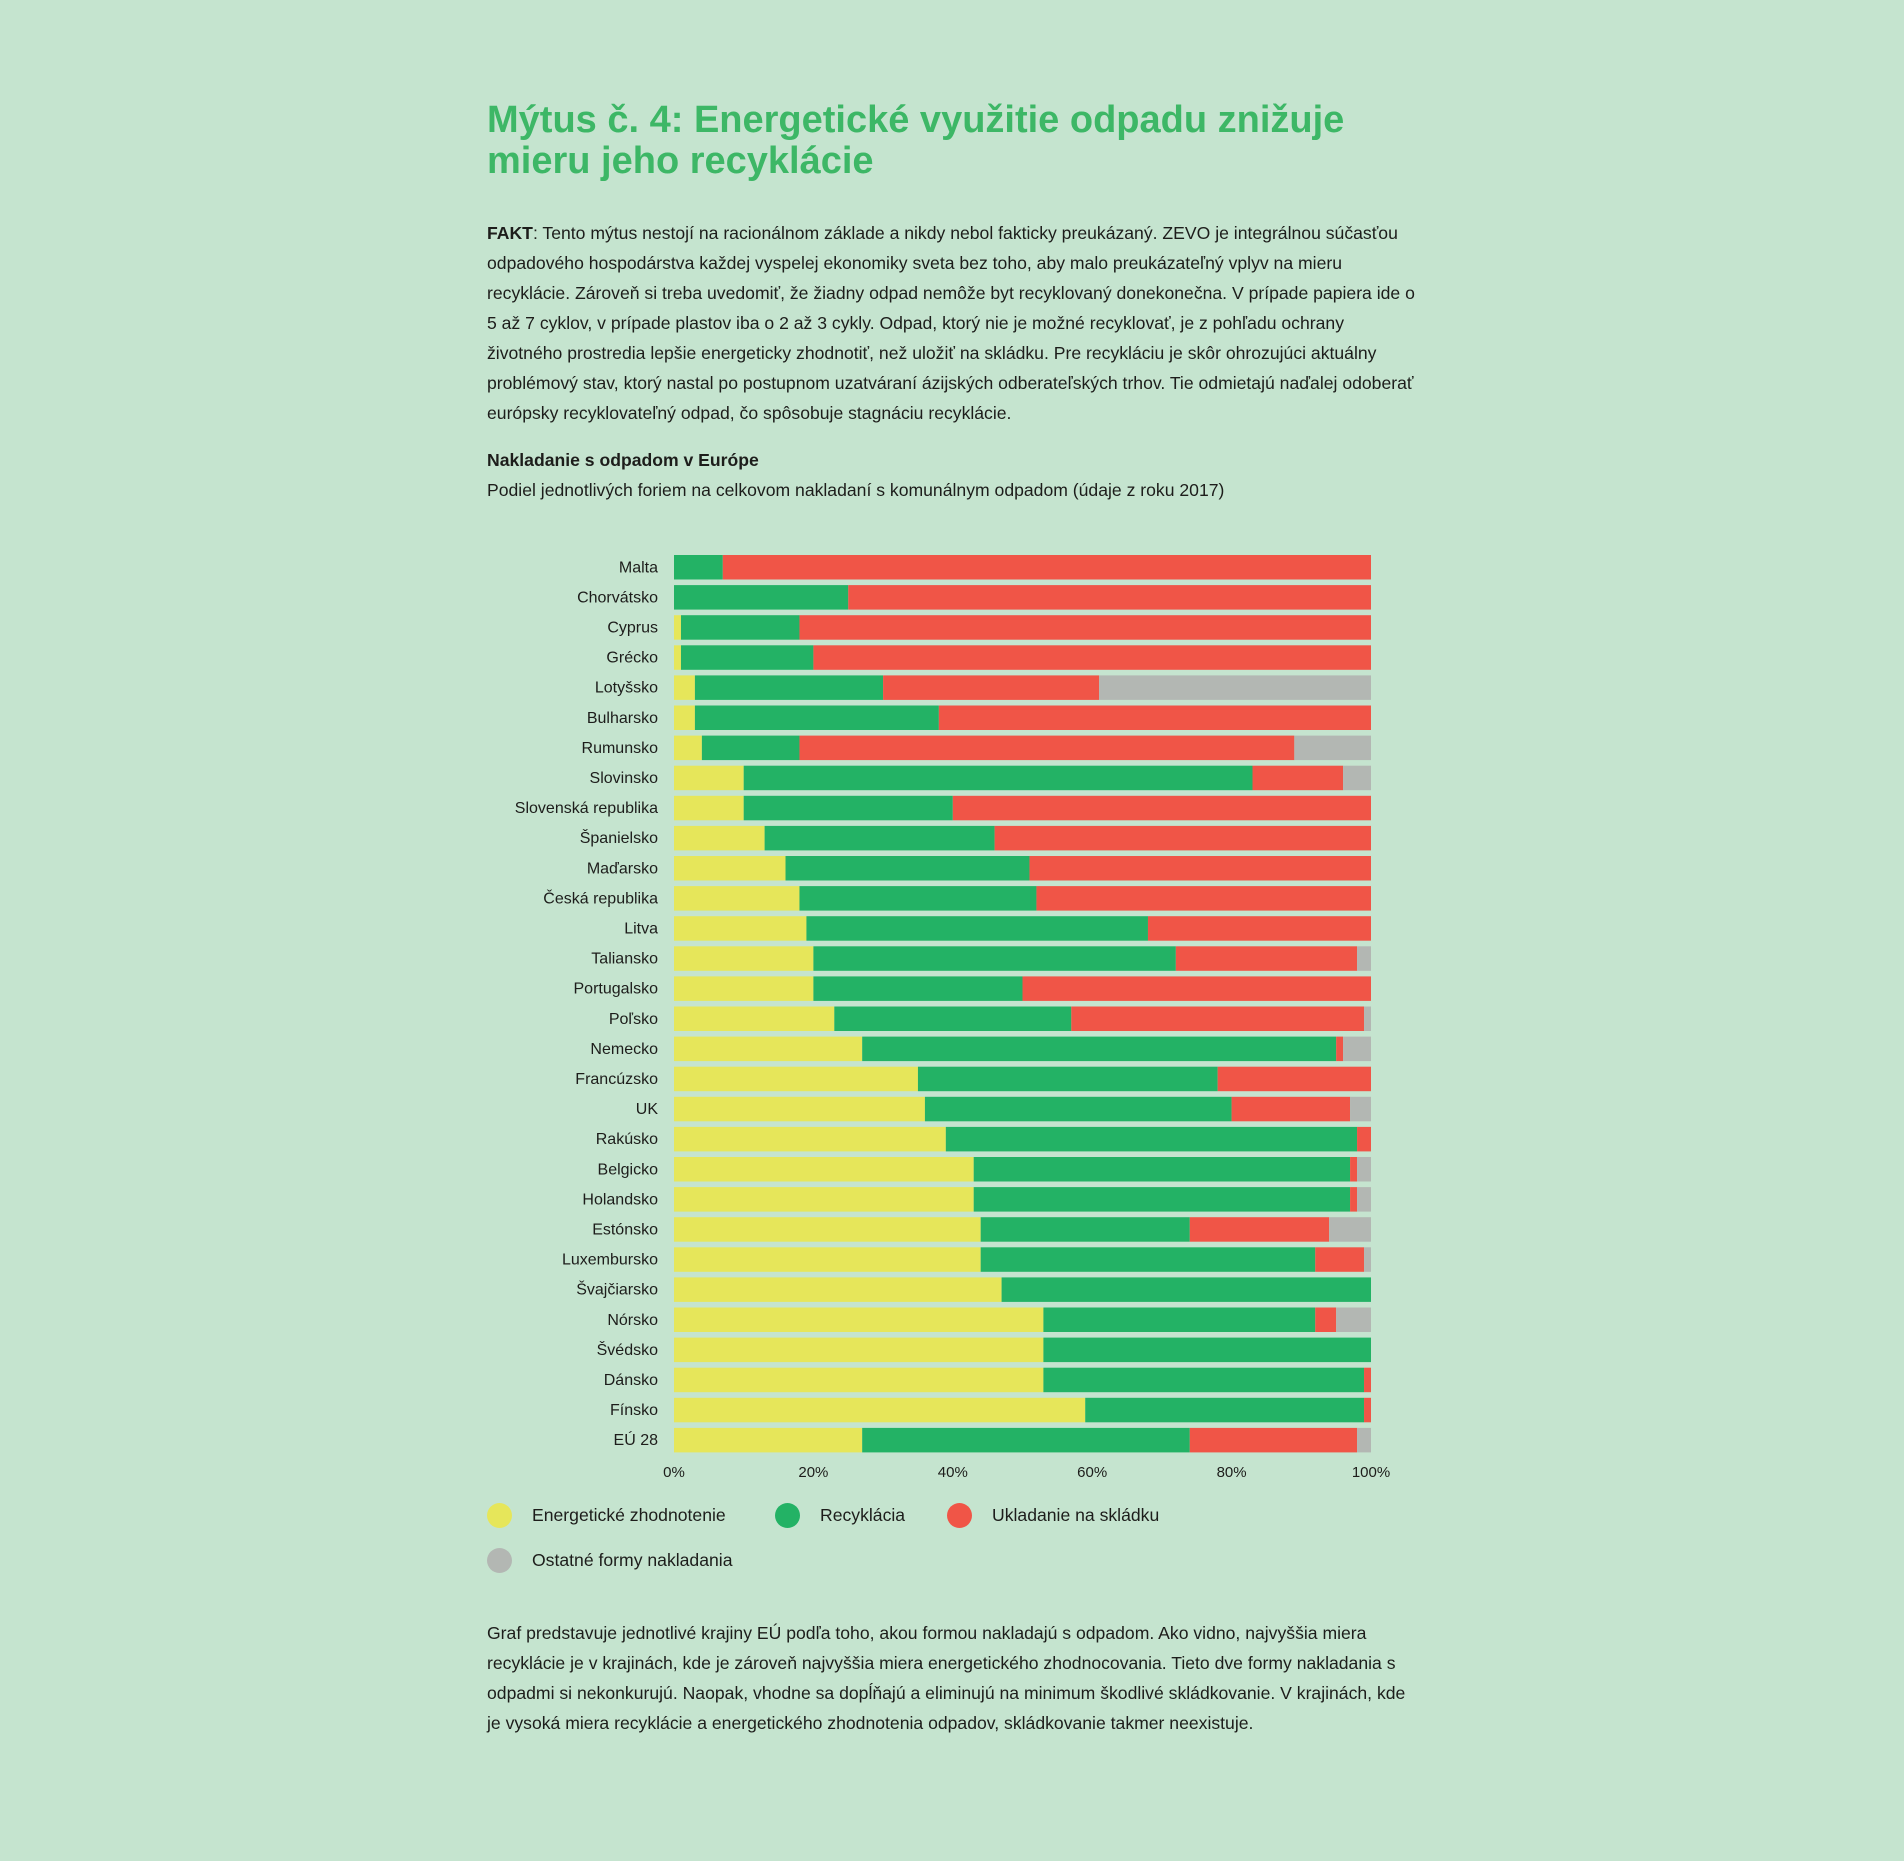 This screenshot has height=1861, width=1904. I want to click on category-label-uk: UK, so click(647, 1109).